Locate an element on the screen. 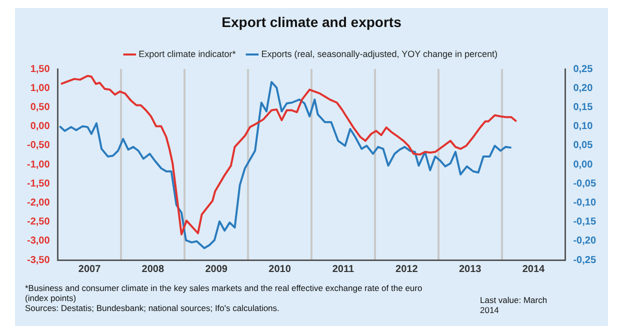  y2-tick-label: -0,15 is located at coordinates (584, 222).